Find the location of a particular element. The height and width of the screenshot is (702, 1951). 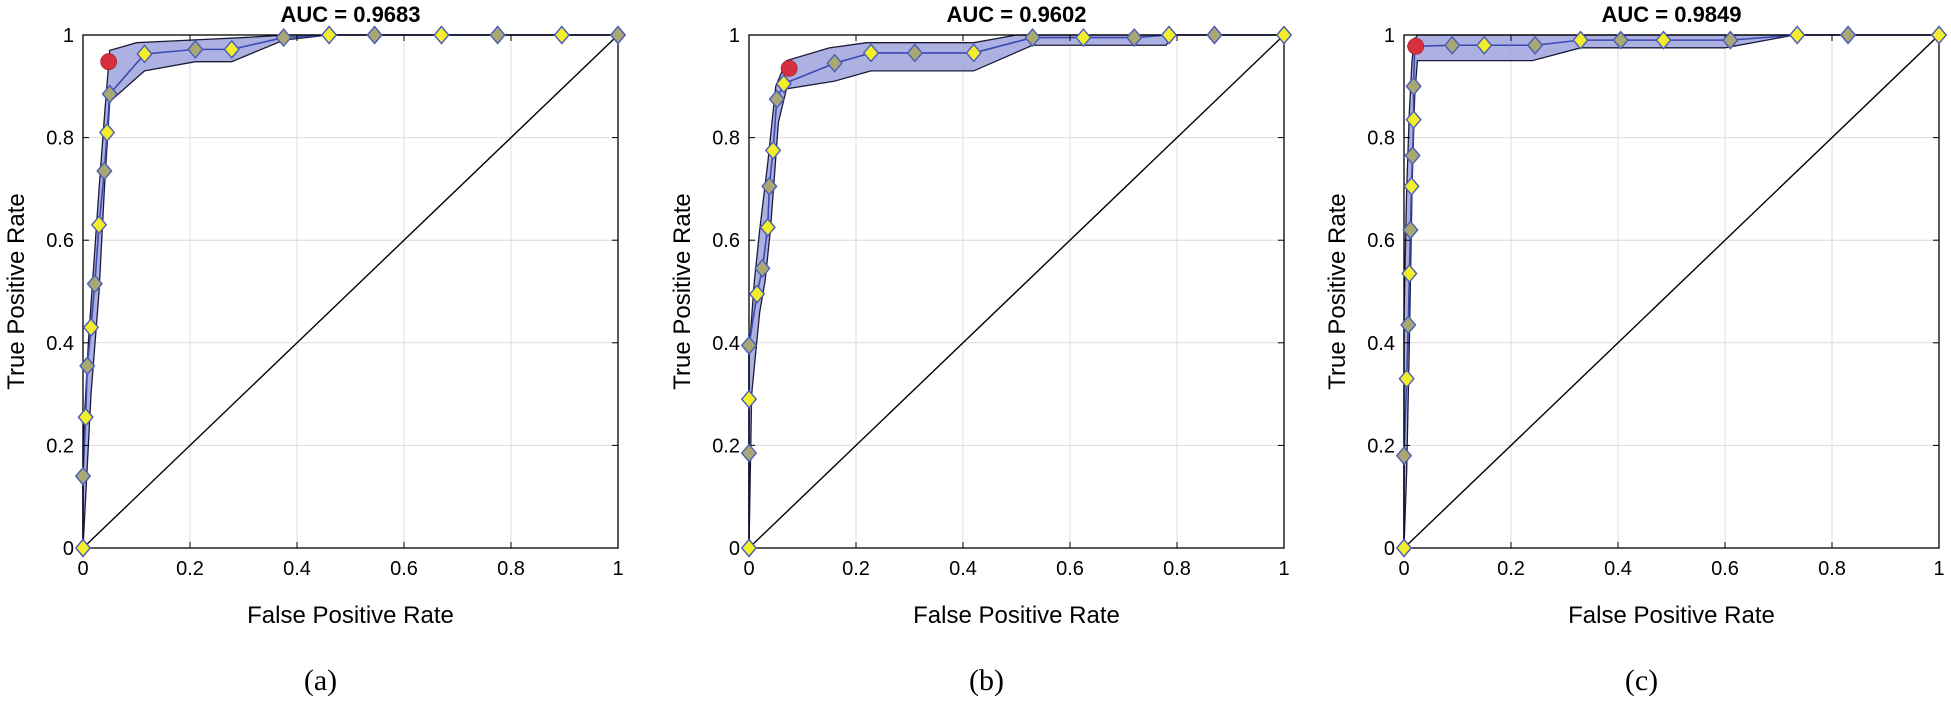

chart-title: AUC = 0.9683 is located at coordinates (350, 14).